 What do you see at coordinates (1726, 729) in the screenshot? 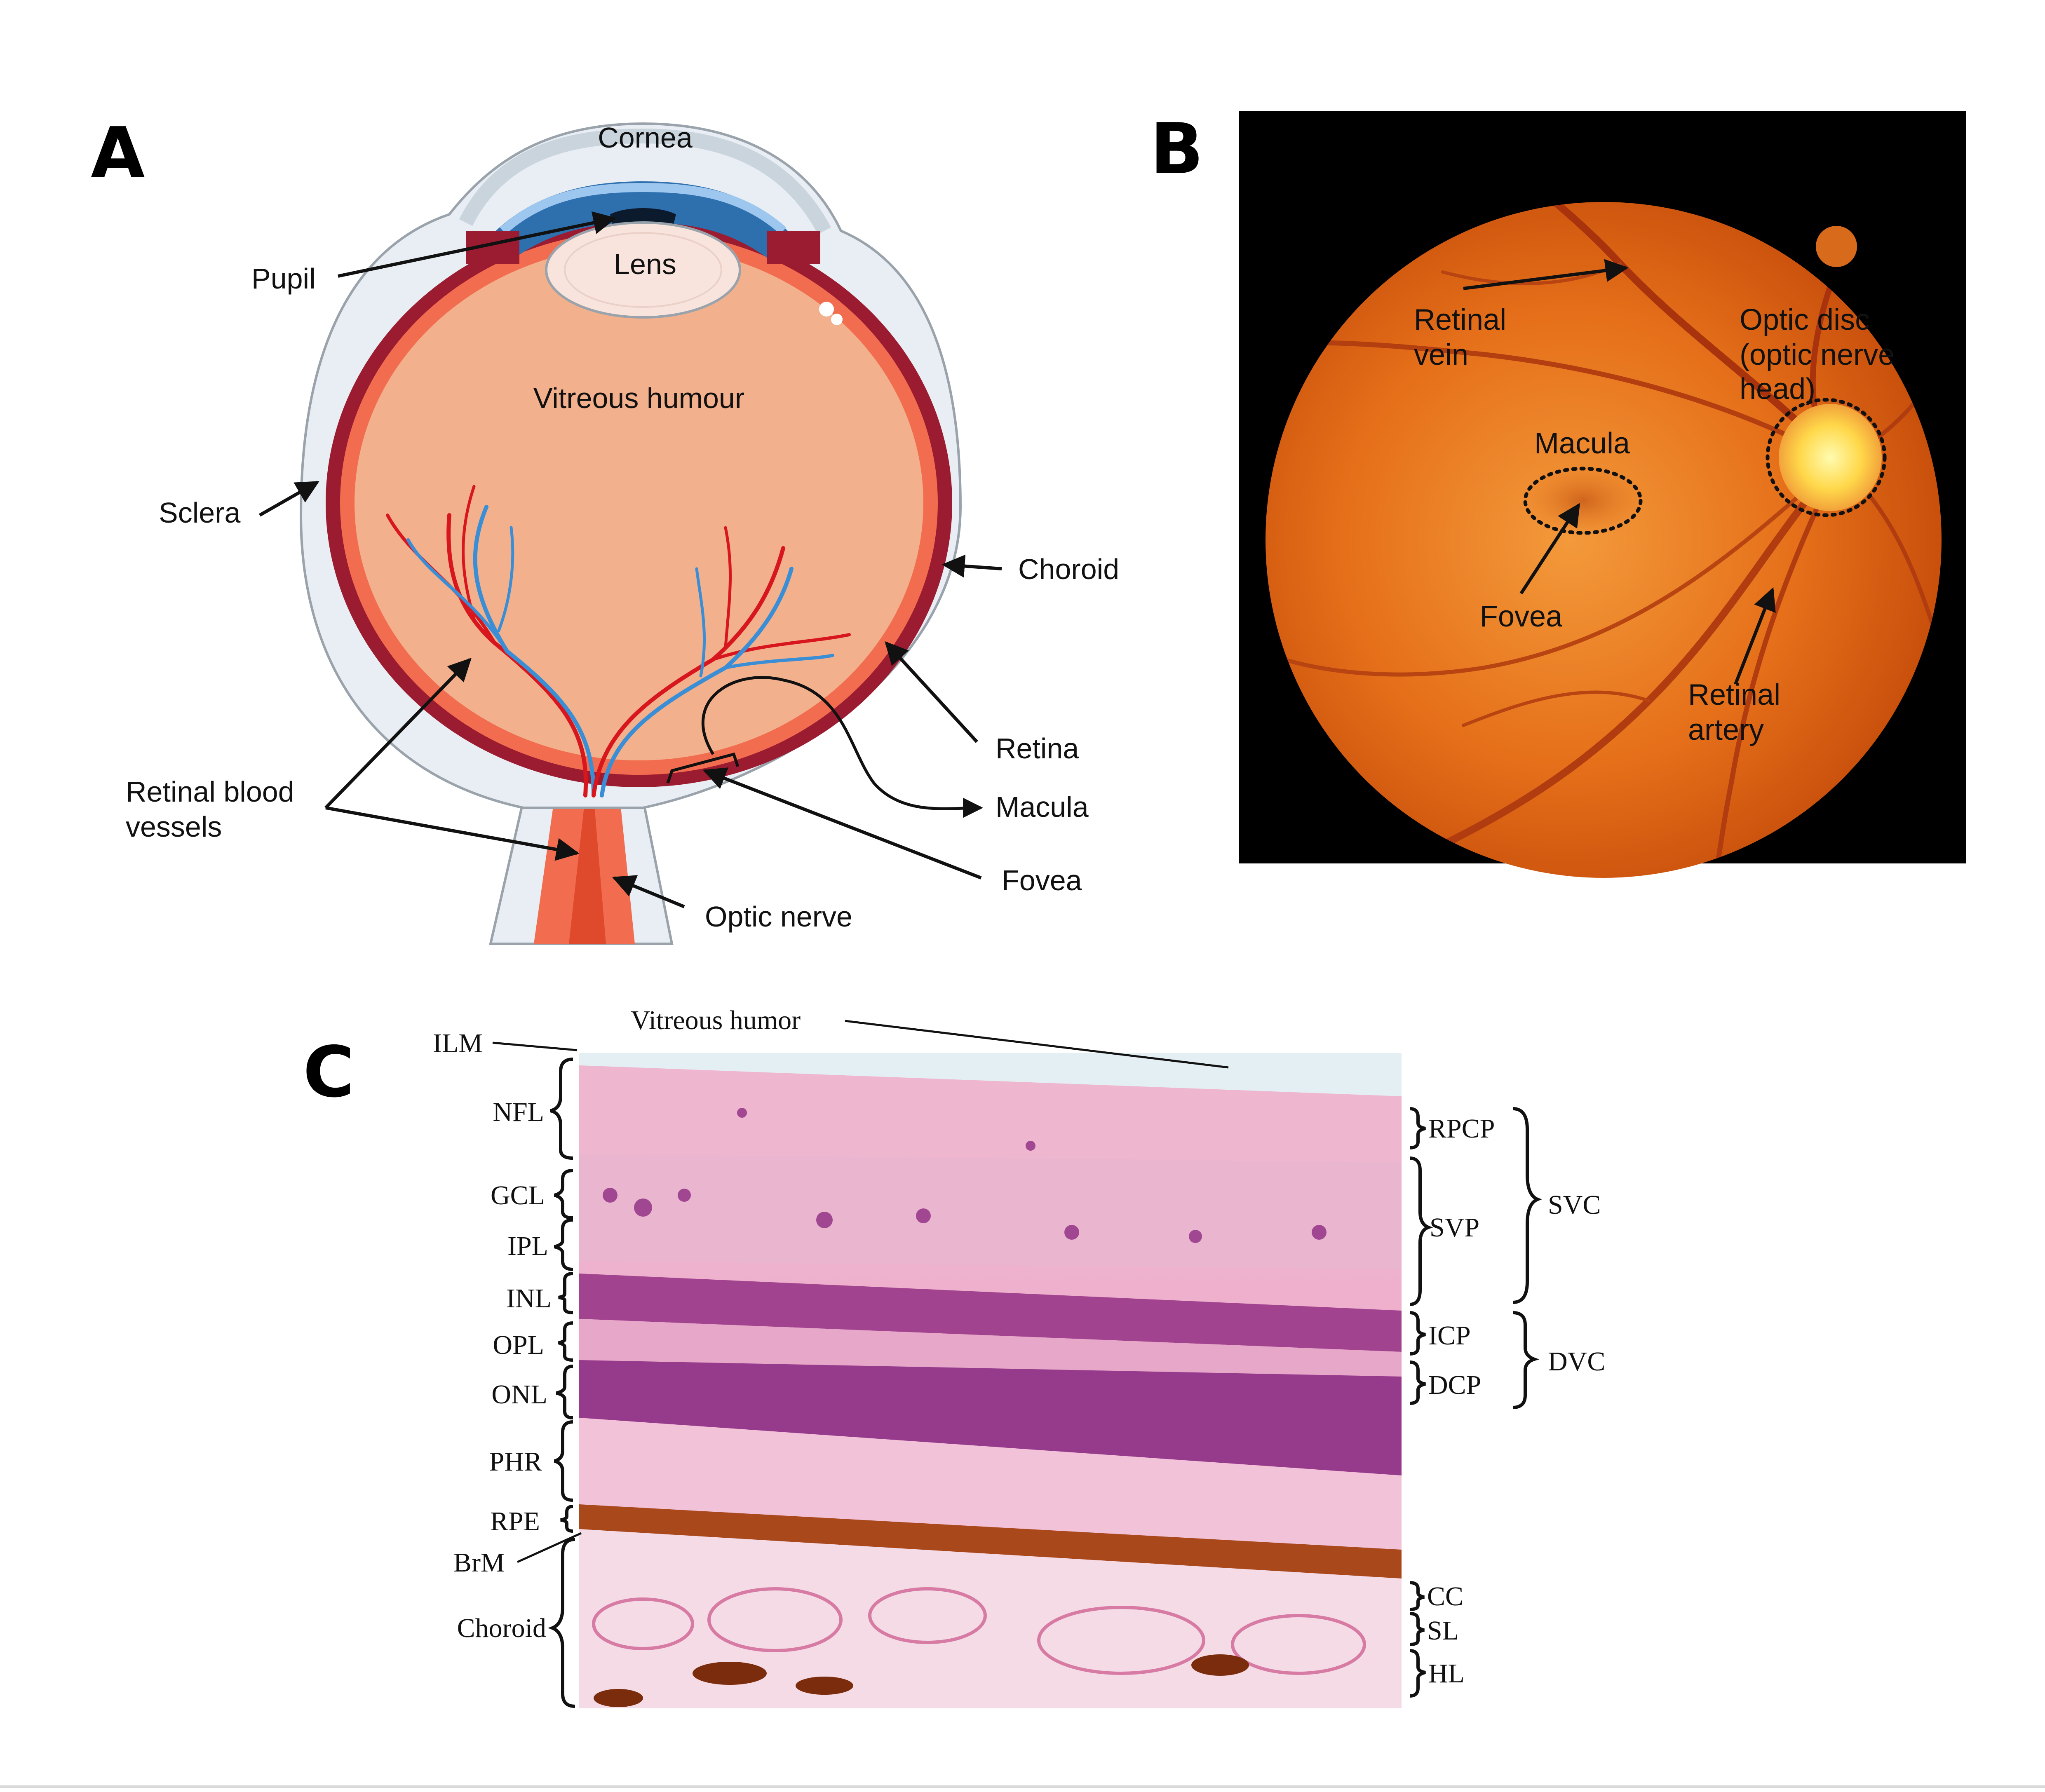
I see `label-retinal-artery-line2: artery` at bounding box center [1726, 729].